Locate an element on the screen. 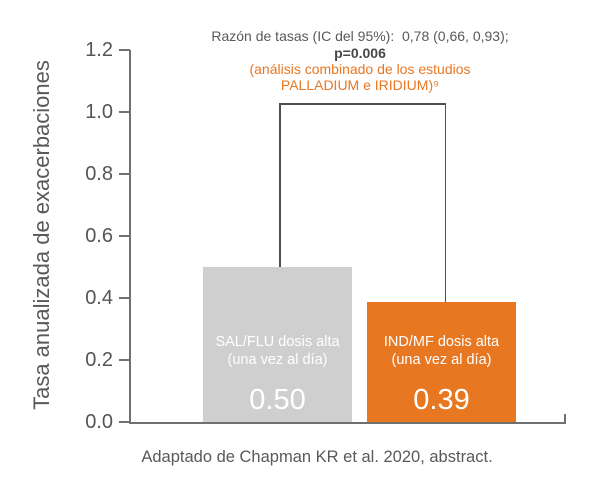 The height and width of the screenshot is (482, 610). bar-indmf-value: 0.39 is located at coordinates (441, 400).